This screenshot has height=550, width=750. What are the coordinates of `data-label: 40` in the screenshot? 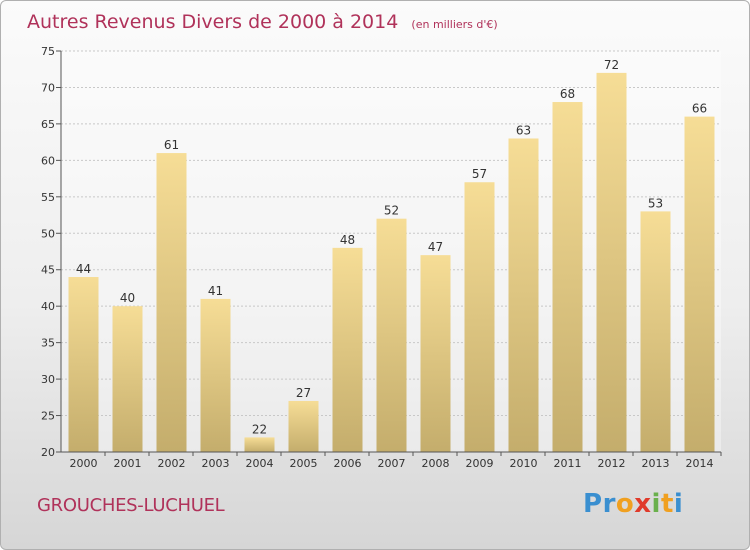 It's located at (127, 298).